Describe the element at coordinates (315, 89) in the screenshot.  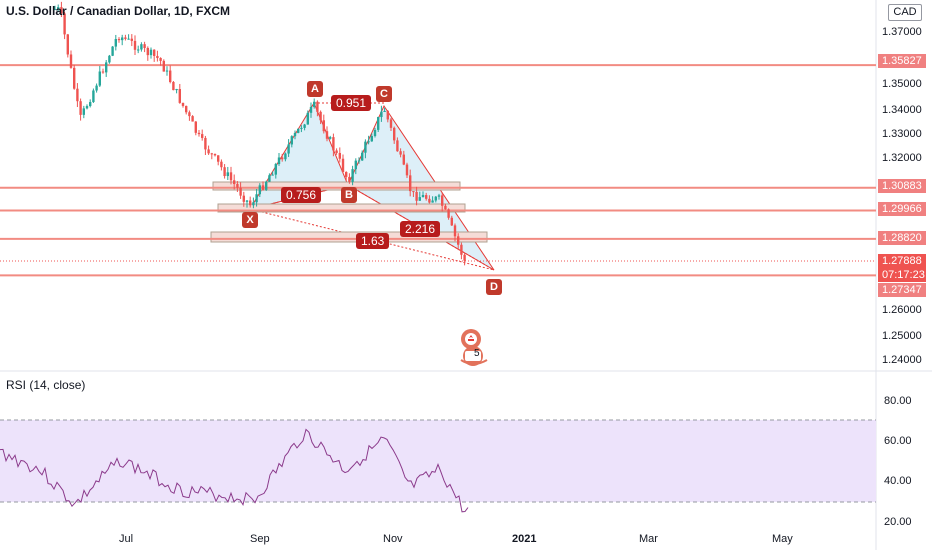
I see `pattern-point-a: A` at that location.